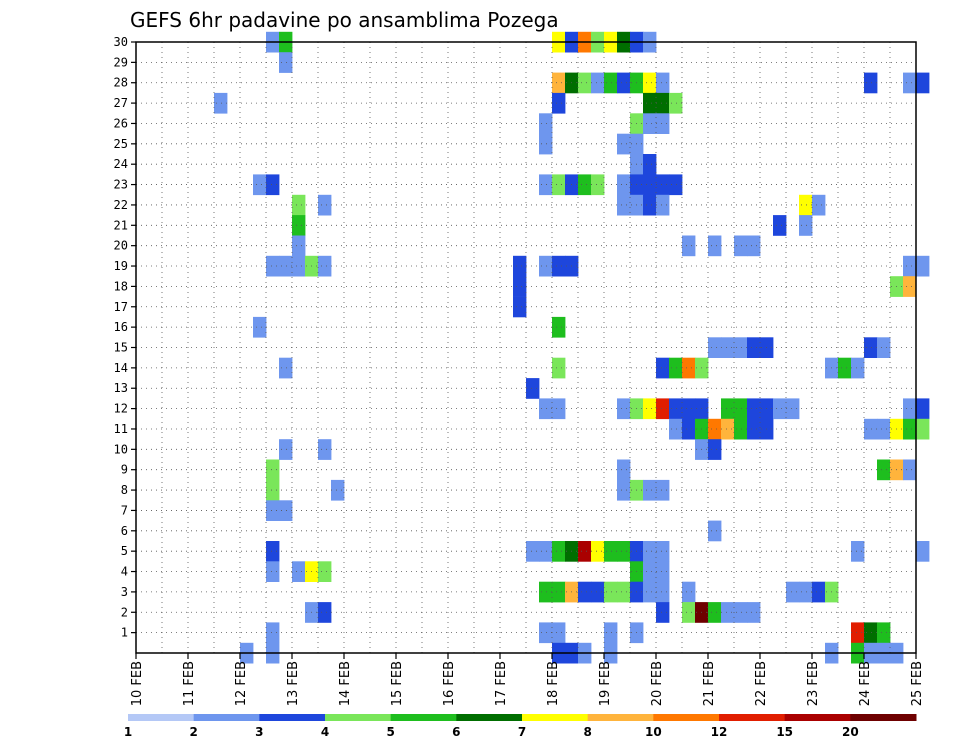 The image size is (960, 742). I want to click on chart-title: GEFS 6hr padavine po ansamblima Pozega, so click(344, 20).